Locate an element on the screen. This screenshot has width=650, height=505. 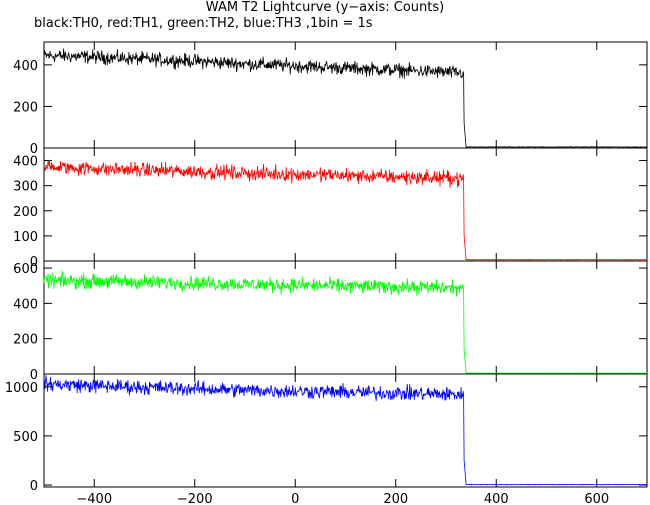
x-tick-label: 600 is located at coordinates (596, 498).